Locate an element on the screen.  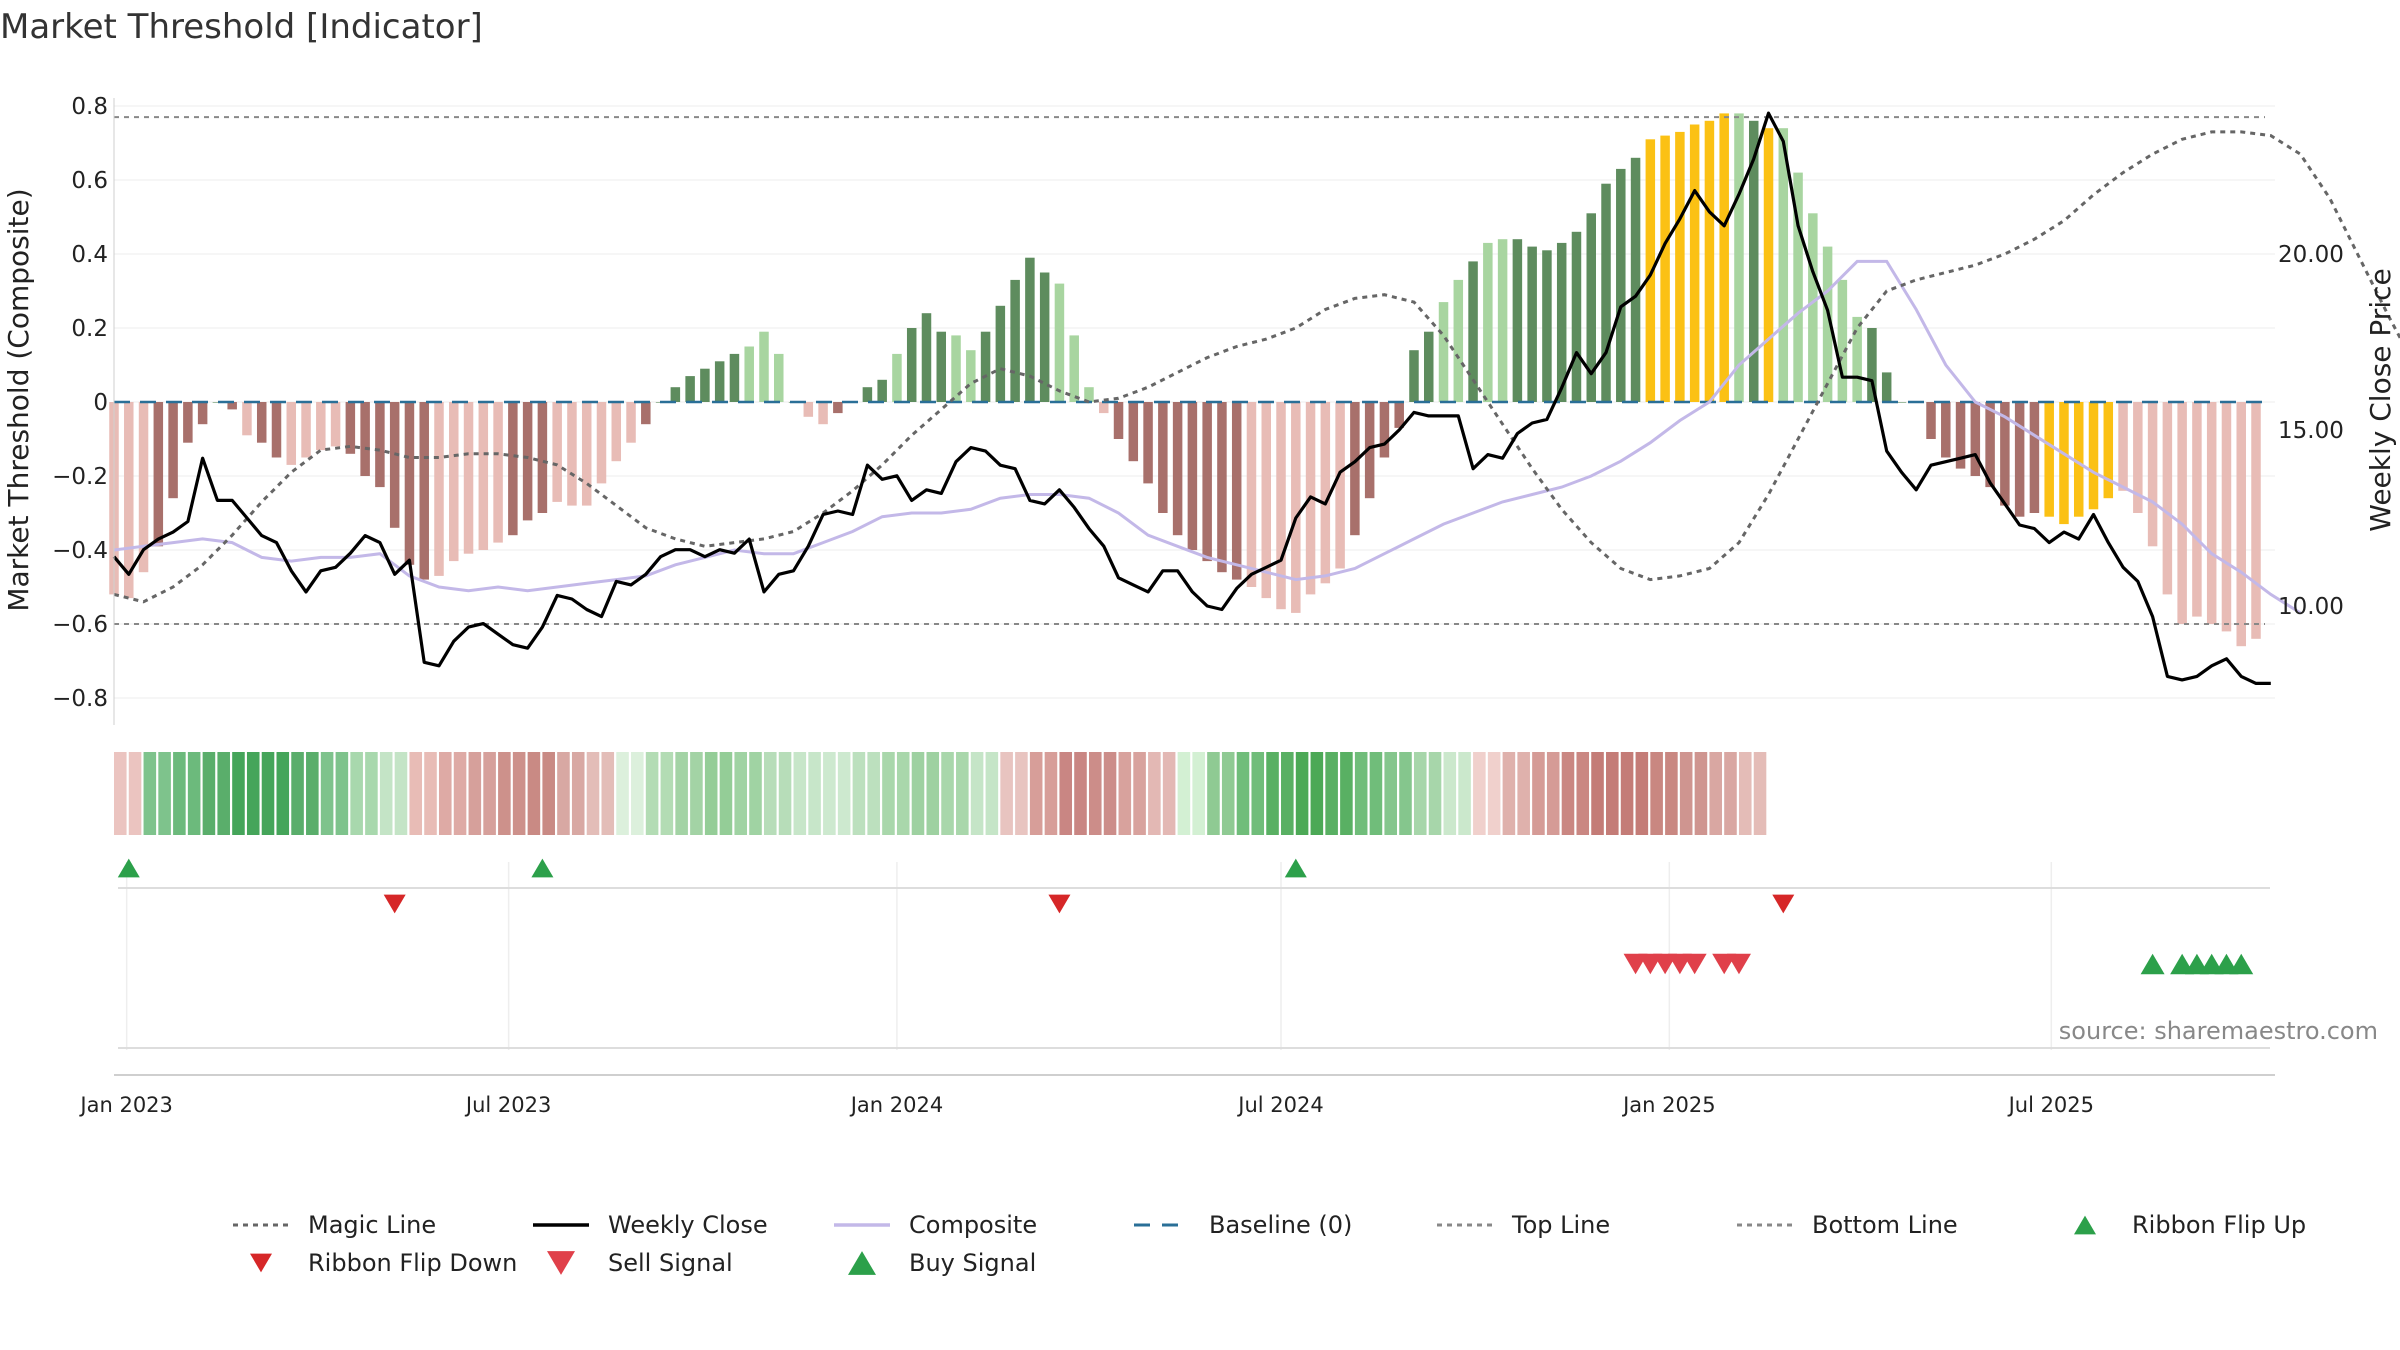
right-tick-label: 20.00 is located at coordinates (2311, 255).